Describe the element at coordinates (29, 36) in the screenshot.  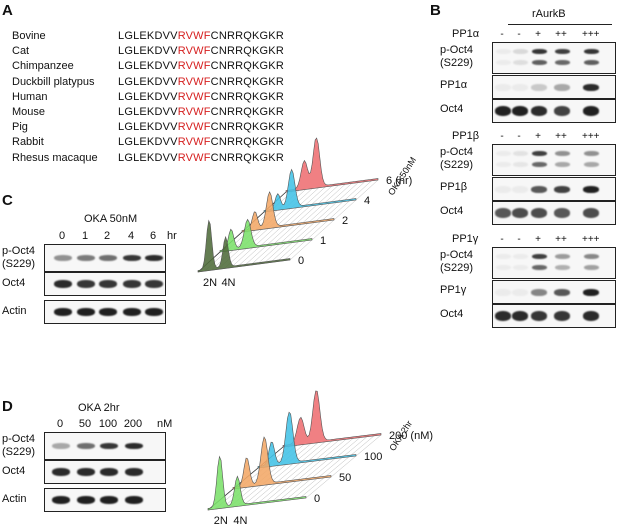
I see `species-name: Bovine` at that location.